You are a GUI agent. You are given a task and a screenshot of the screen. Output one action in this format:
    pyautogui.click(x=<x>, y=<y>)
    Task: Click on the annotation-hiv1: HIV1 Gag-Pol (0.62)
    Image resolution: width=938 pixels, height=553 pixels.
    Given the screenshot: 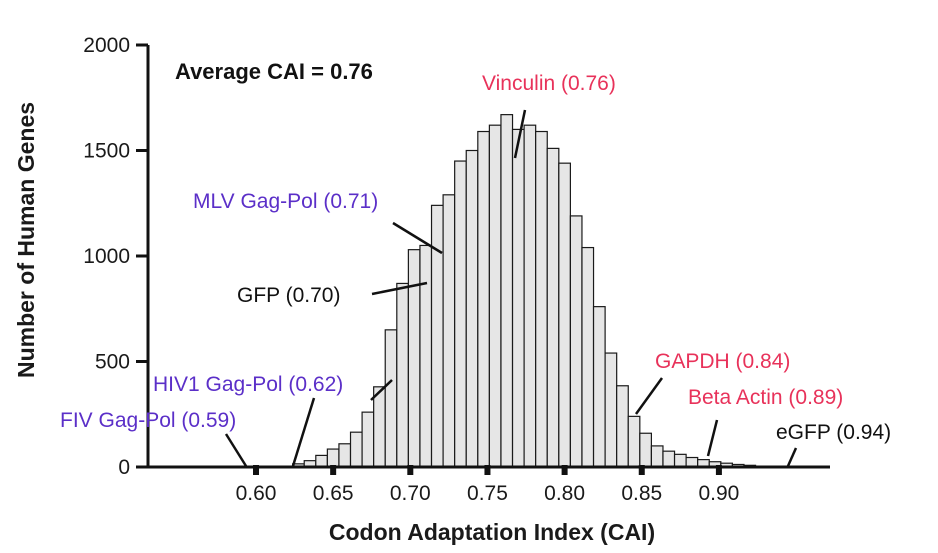 What is the action you would take?
    pyautogui.click(x=248, y=384)
    